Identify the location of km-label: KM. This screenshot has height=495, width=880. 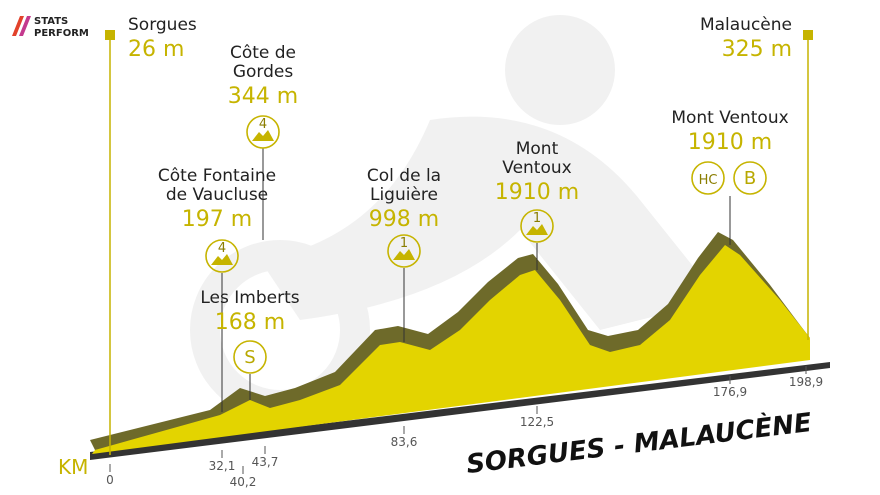
(73, 467).